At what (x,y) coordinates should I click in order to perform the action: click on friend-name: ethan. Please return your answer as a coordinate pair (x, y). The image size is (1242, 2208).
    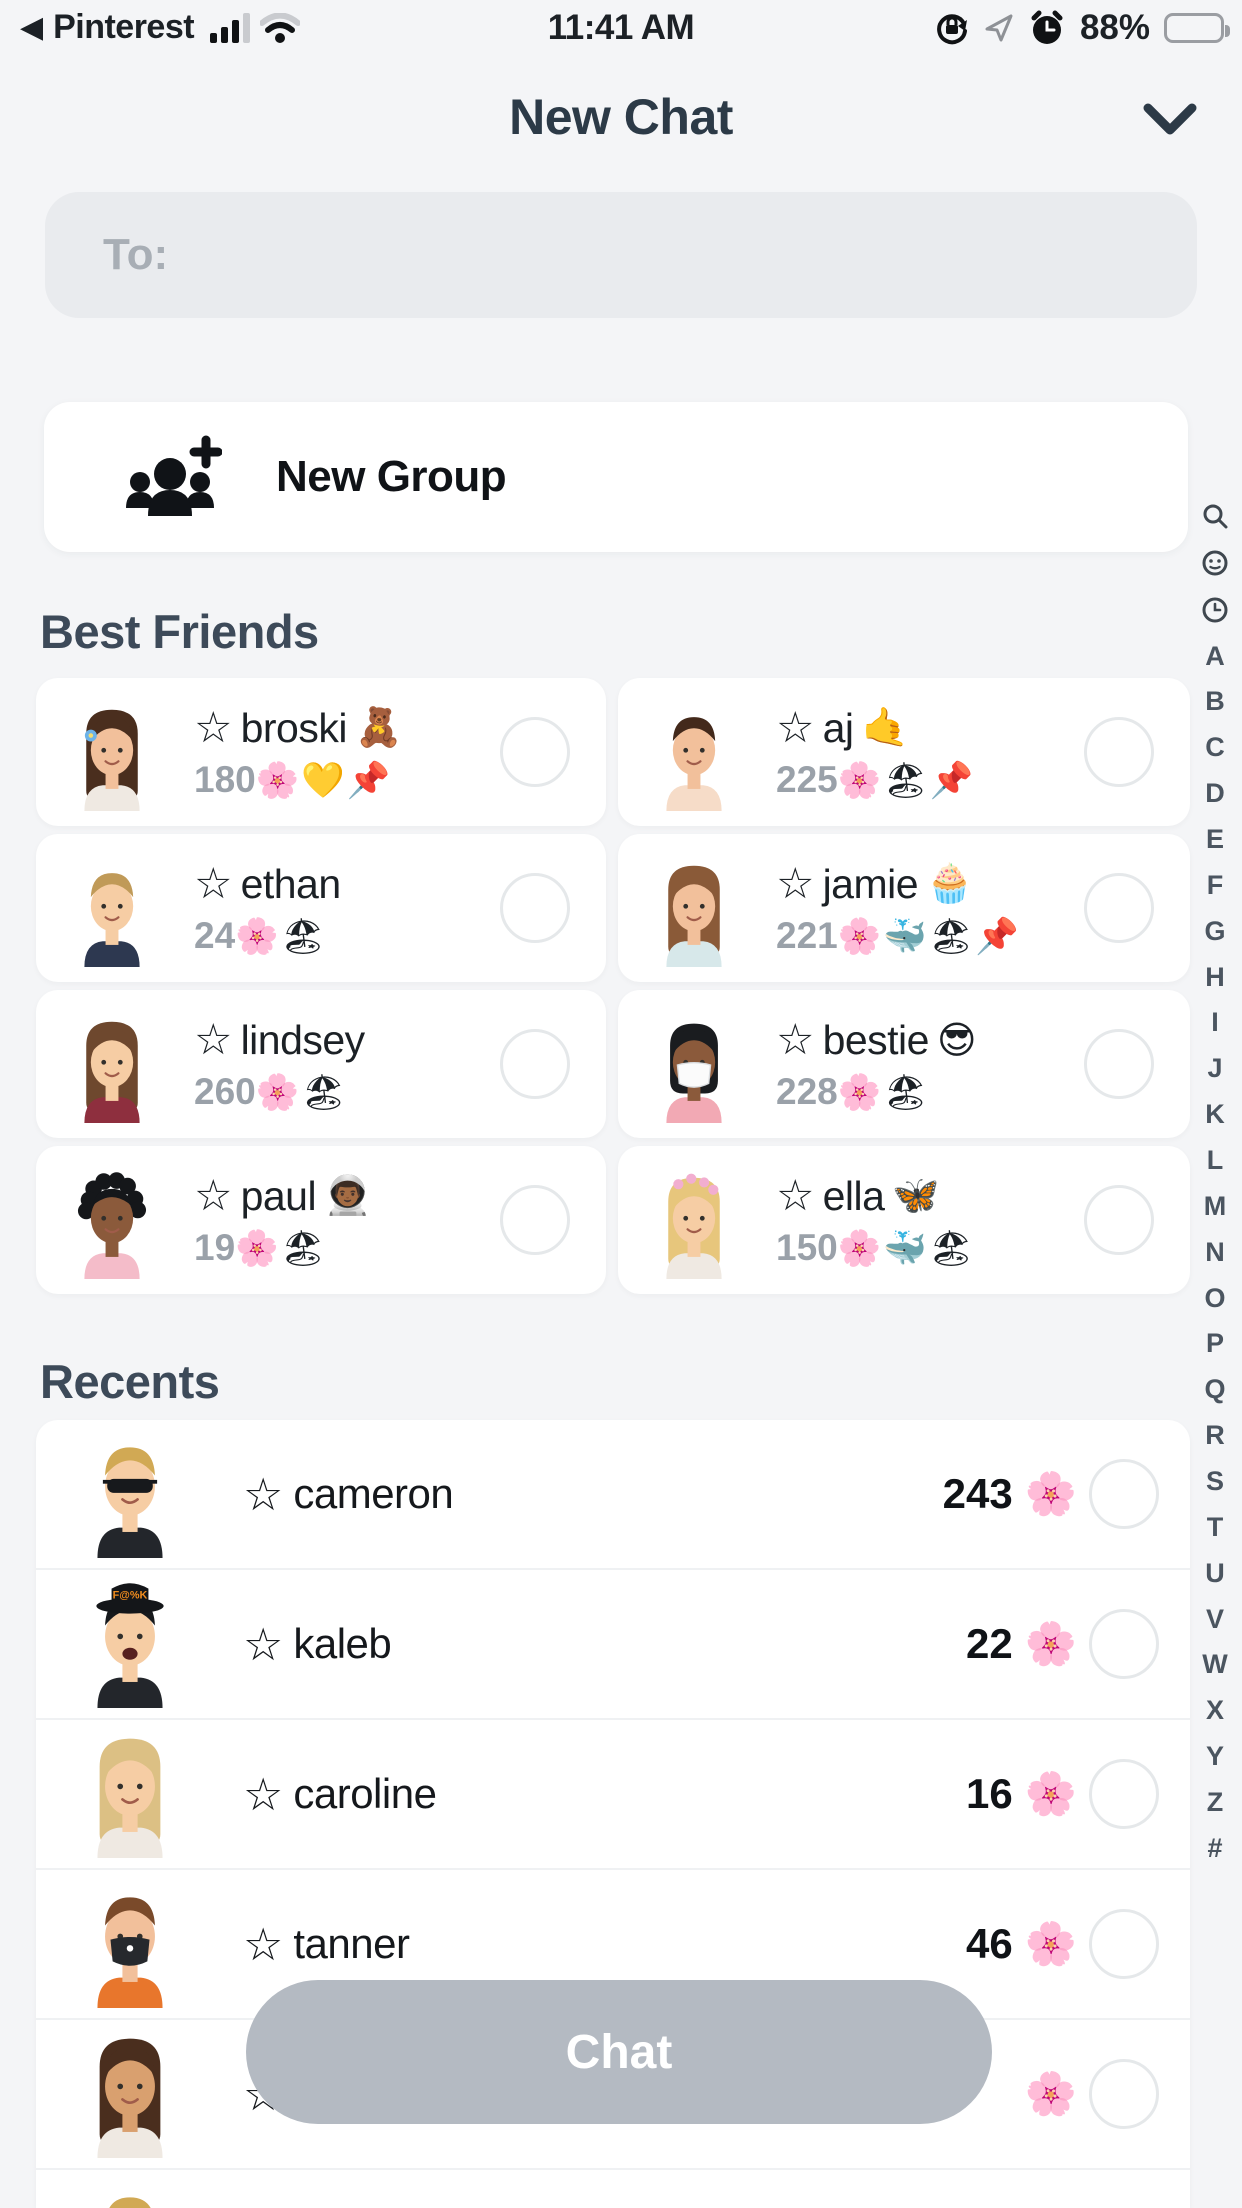
    Looking at the image, I should click on (291, 883).